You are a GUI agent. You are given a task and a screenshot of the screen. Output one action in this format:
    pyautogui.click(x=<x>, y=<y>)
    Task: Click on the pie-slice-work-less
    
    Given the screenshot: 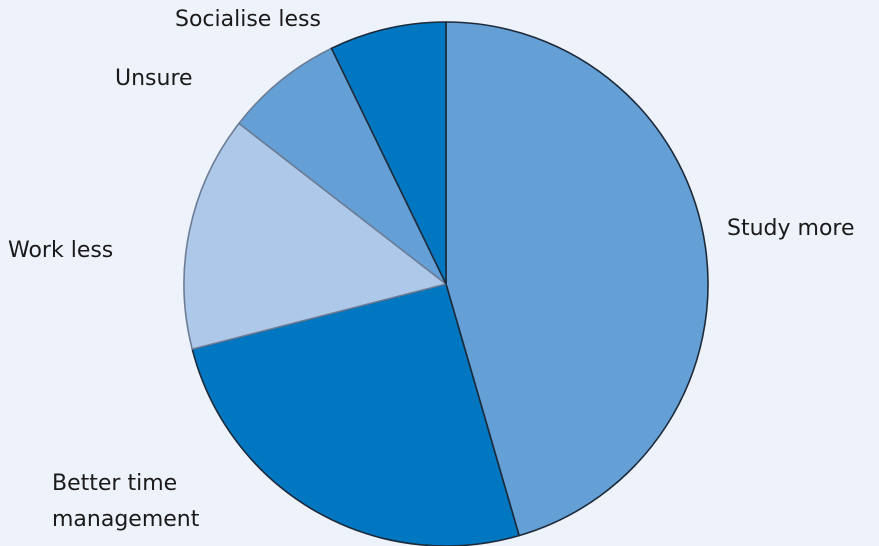 What is the action you would take?
    pyautogui.click(x=315, y=236)
    